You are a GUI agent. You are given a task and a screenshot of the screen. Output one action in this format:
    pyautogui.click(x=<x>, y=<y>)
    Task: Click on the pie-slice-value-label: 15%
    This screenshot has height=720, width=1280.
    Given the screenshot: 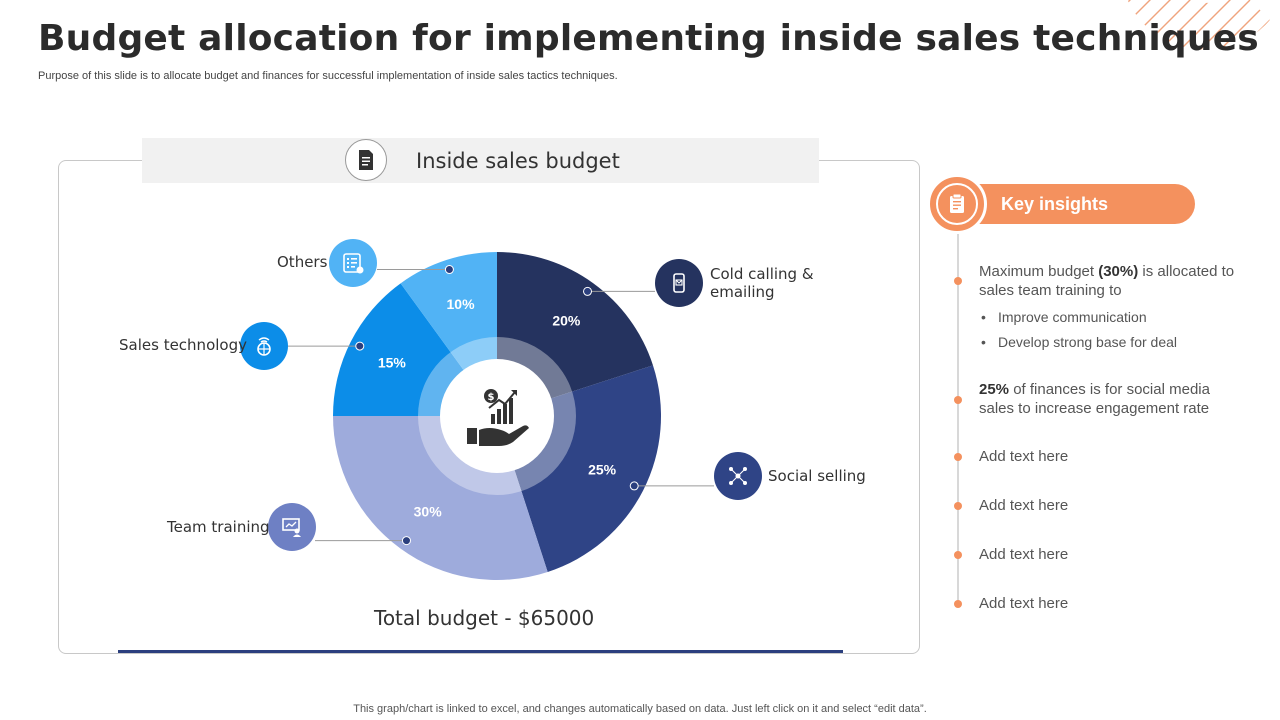 What is the action you would take?
    pyautogui.click(x=392, y=362)
    